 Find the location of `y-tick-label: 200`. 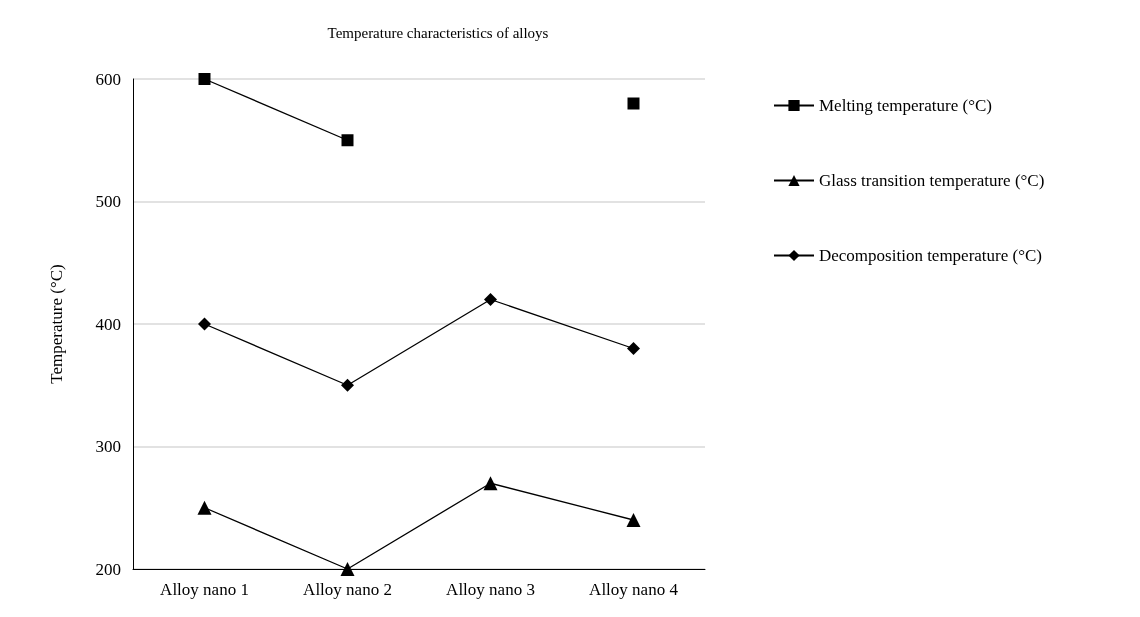

y-tick-label: 200 is located at coordinates (108, 569).